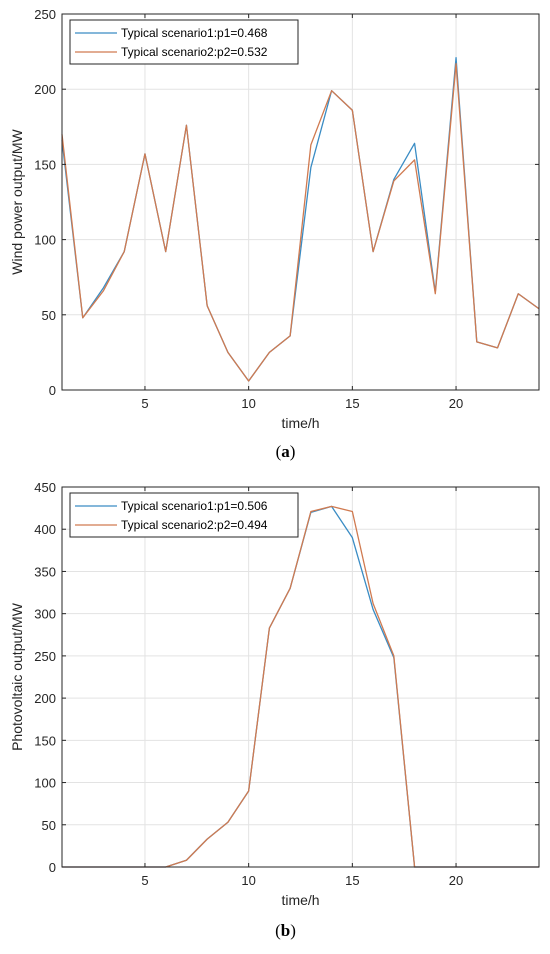 The width and height of the screenshot is (550, 954). What do you see at coordinates (45, 529) in the screenshot?
I see `y-tick-label: 400` at bounding box center [45, 529].